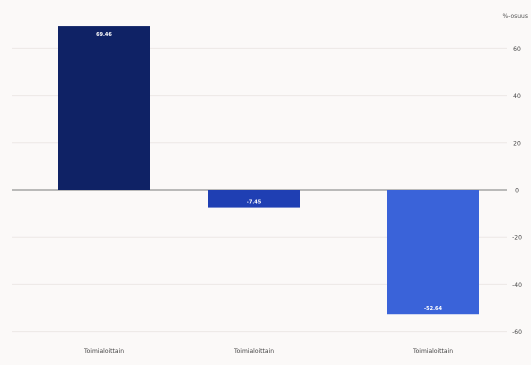 The image size is (531, 365). I want to click on y-tick-label: -60, so click(517, 332).